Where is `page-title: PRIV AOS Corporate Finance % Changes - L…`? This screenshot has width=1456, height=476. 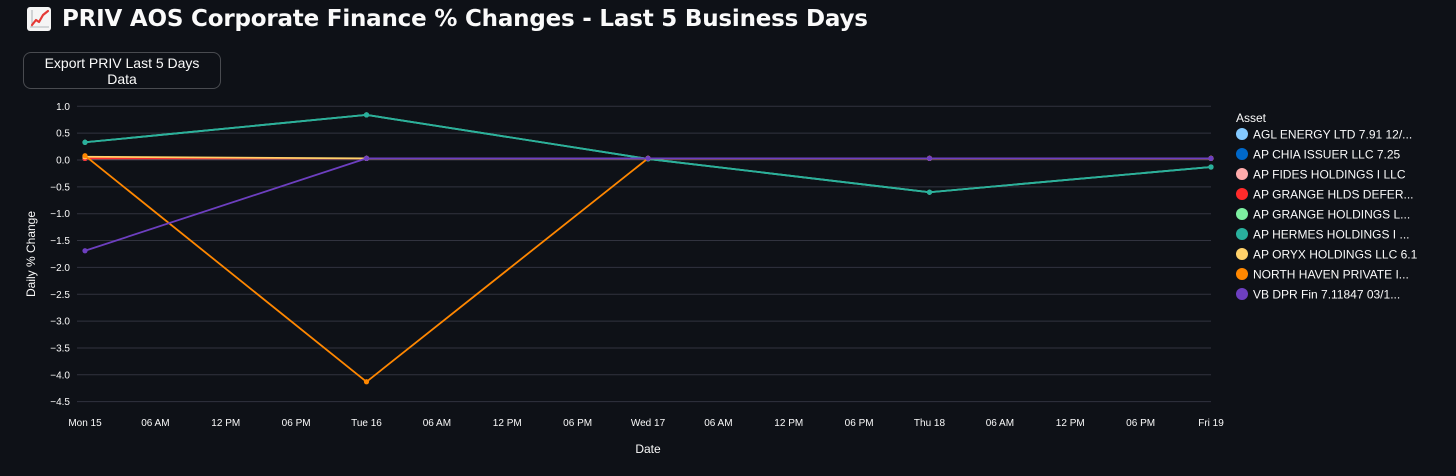
page-title: PRIV AOS Corporate Finance % Changes - L… is located at coordinates (447, 19).